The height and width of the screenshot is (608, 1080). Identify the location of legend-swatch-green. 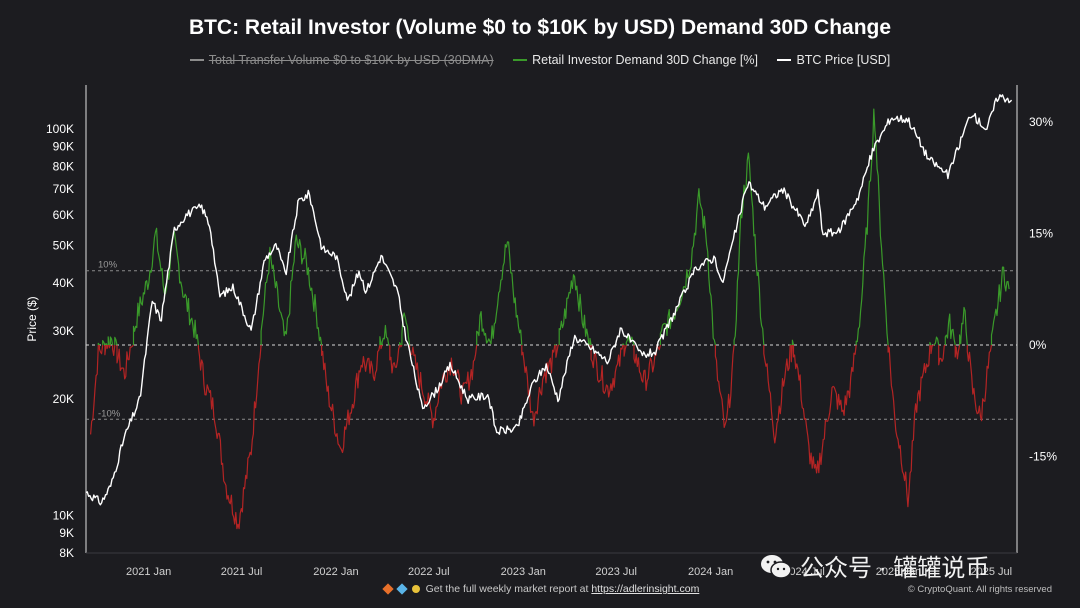
(520, 59).